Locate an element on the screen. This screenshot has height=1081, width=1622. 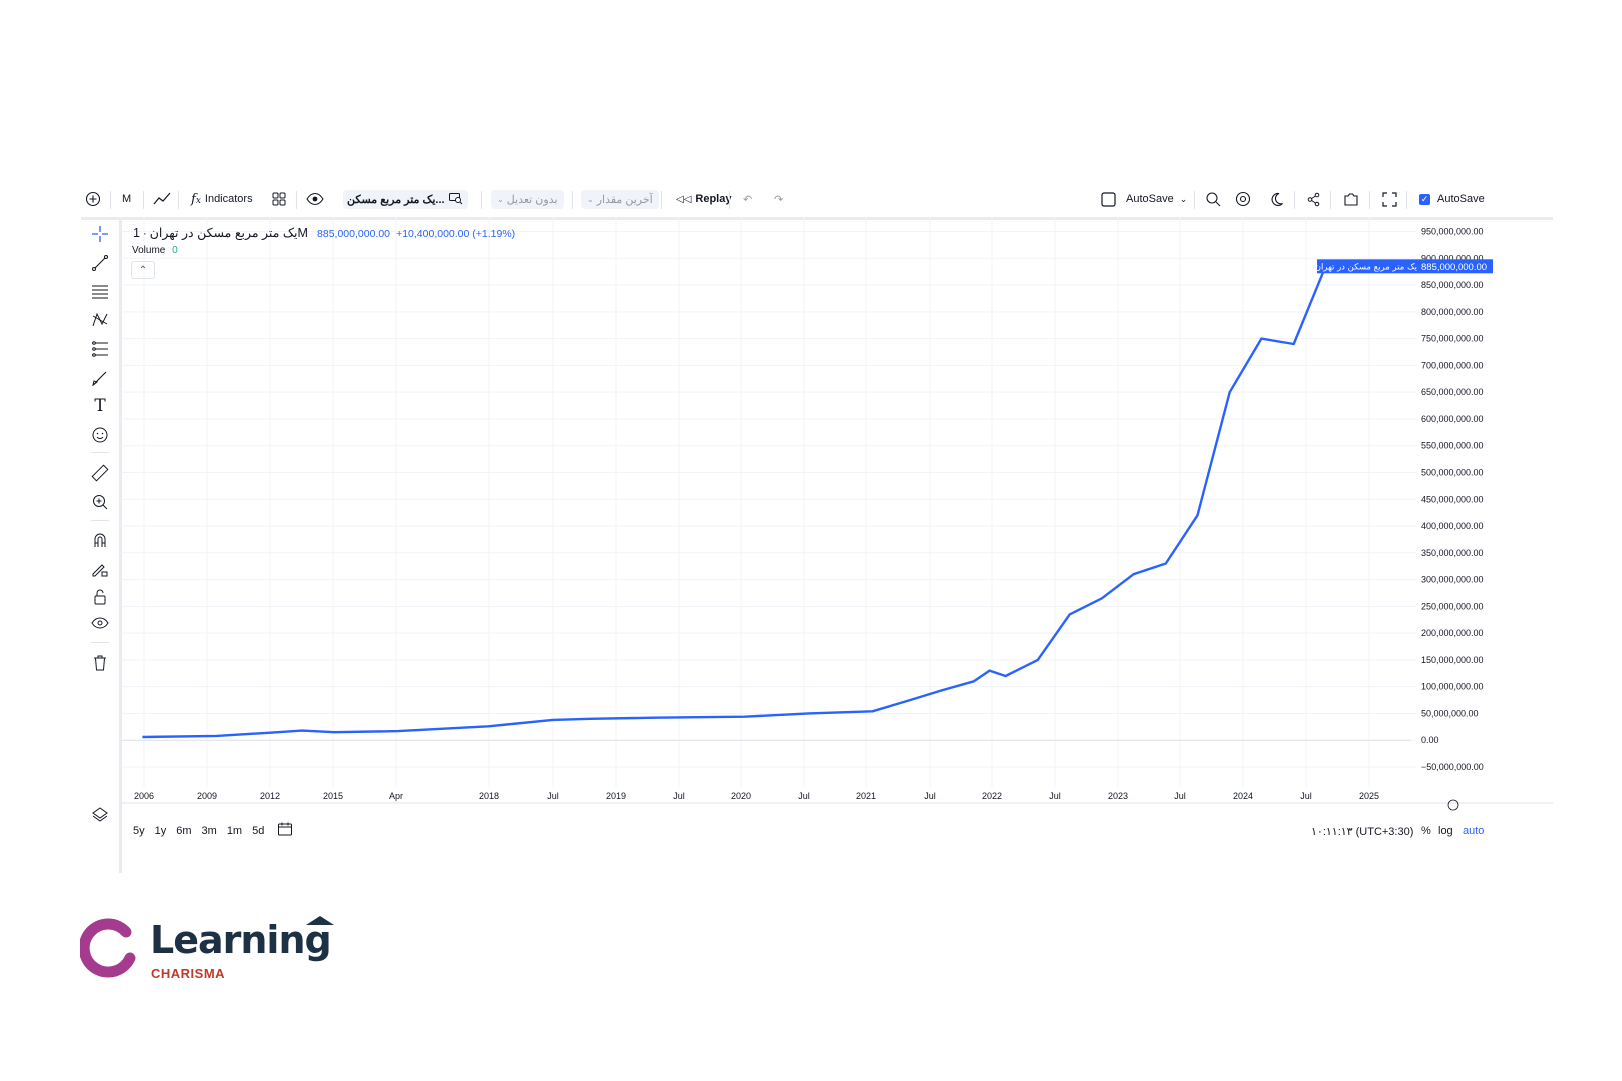
log-toggle: log is located at coordinates (1445, 831).